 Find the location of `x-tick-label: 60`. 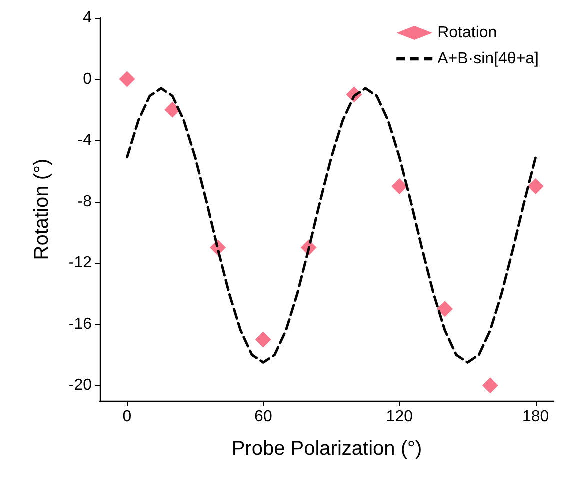

x-tick-label: 60 is located at coordinates (263, 417).